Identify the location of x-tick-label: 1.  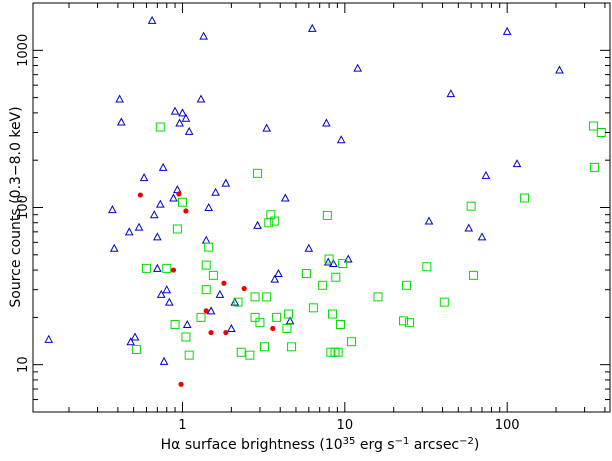
(182, 425).